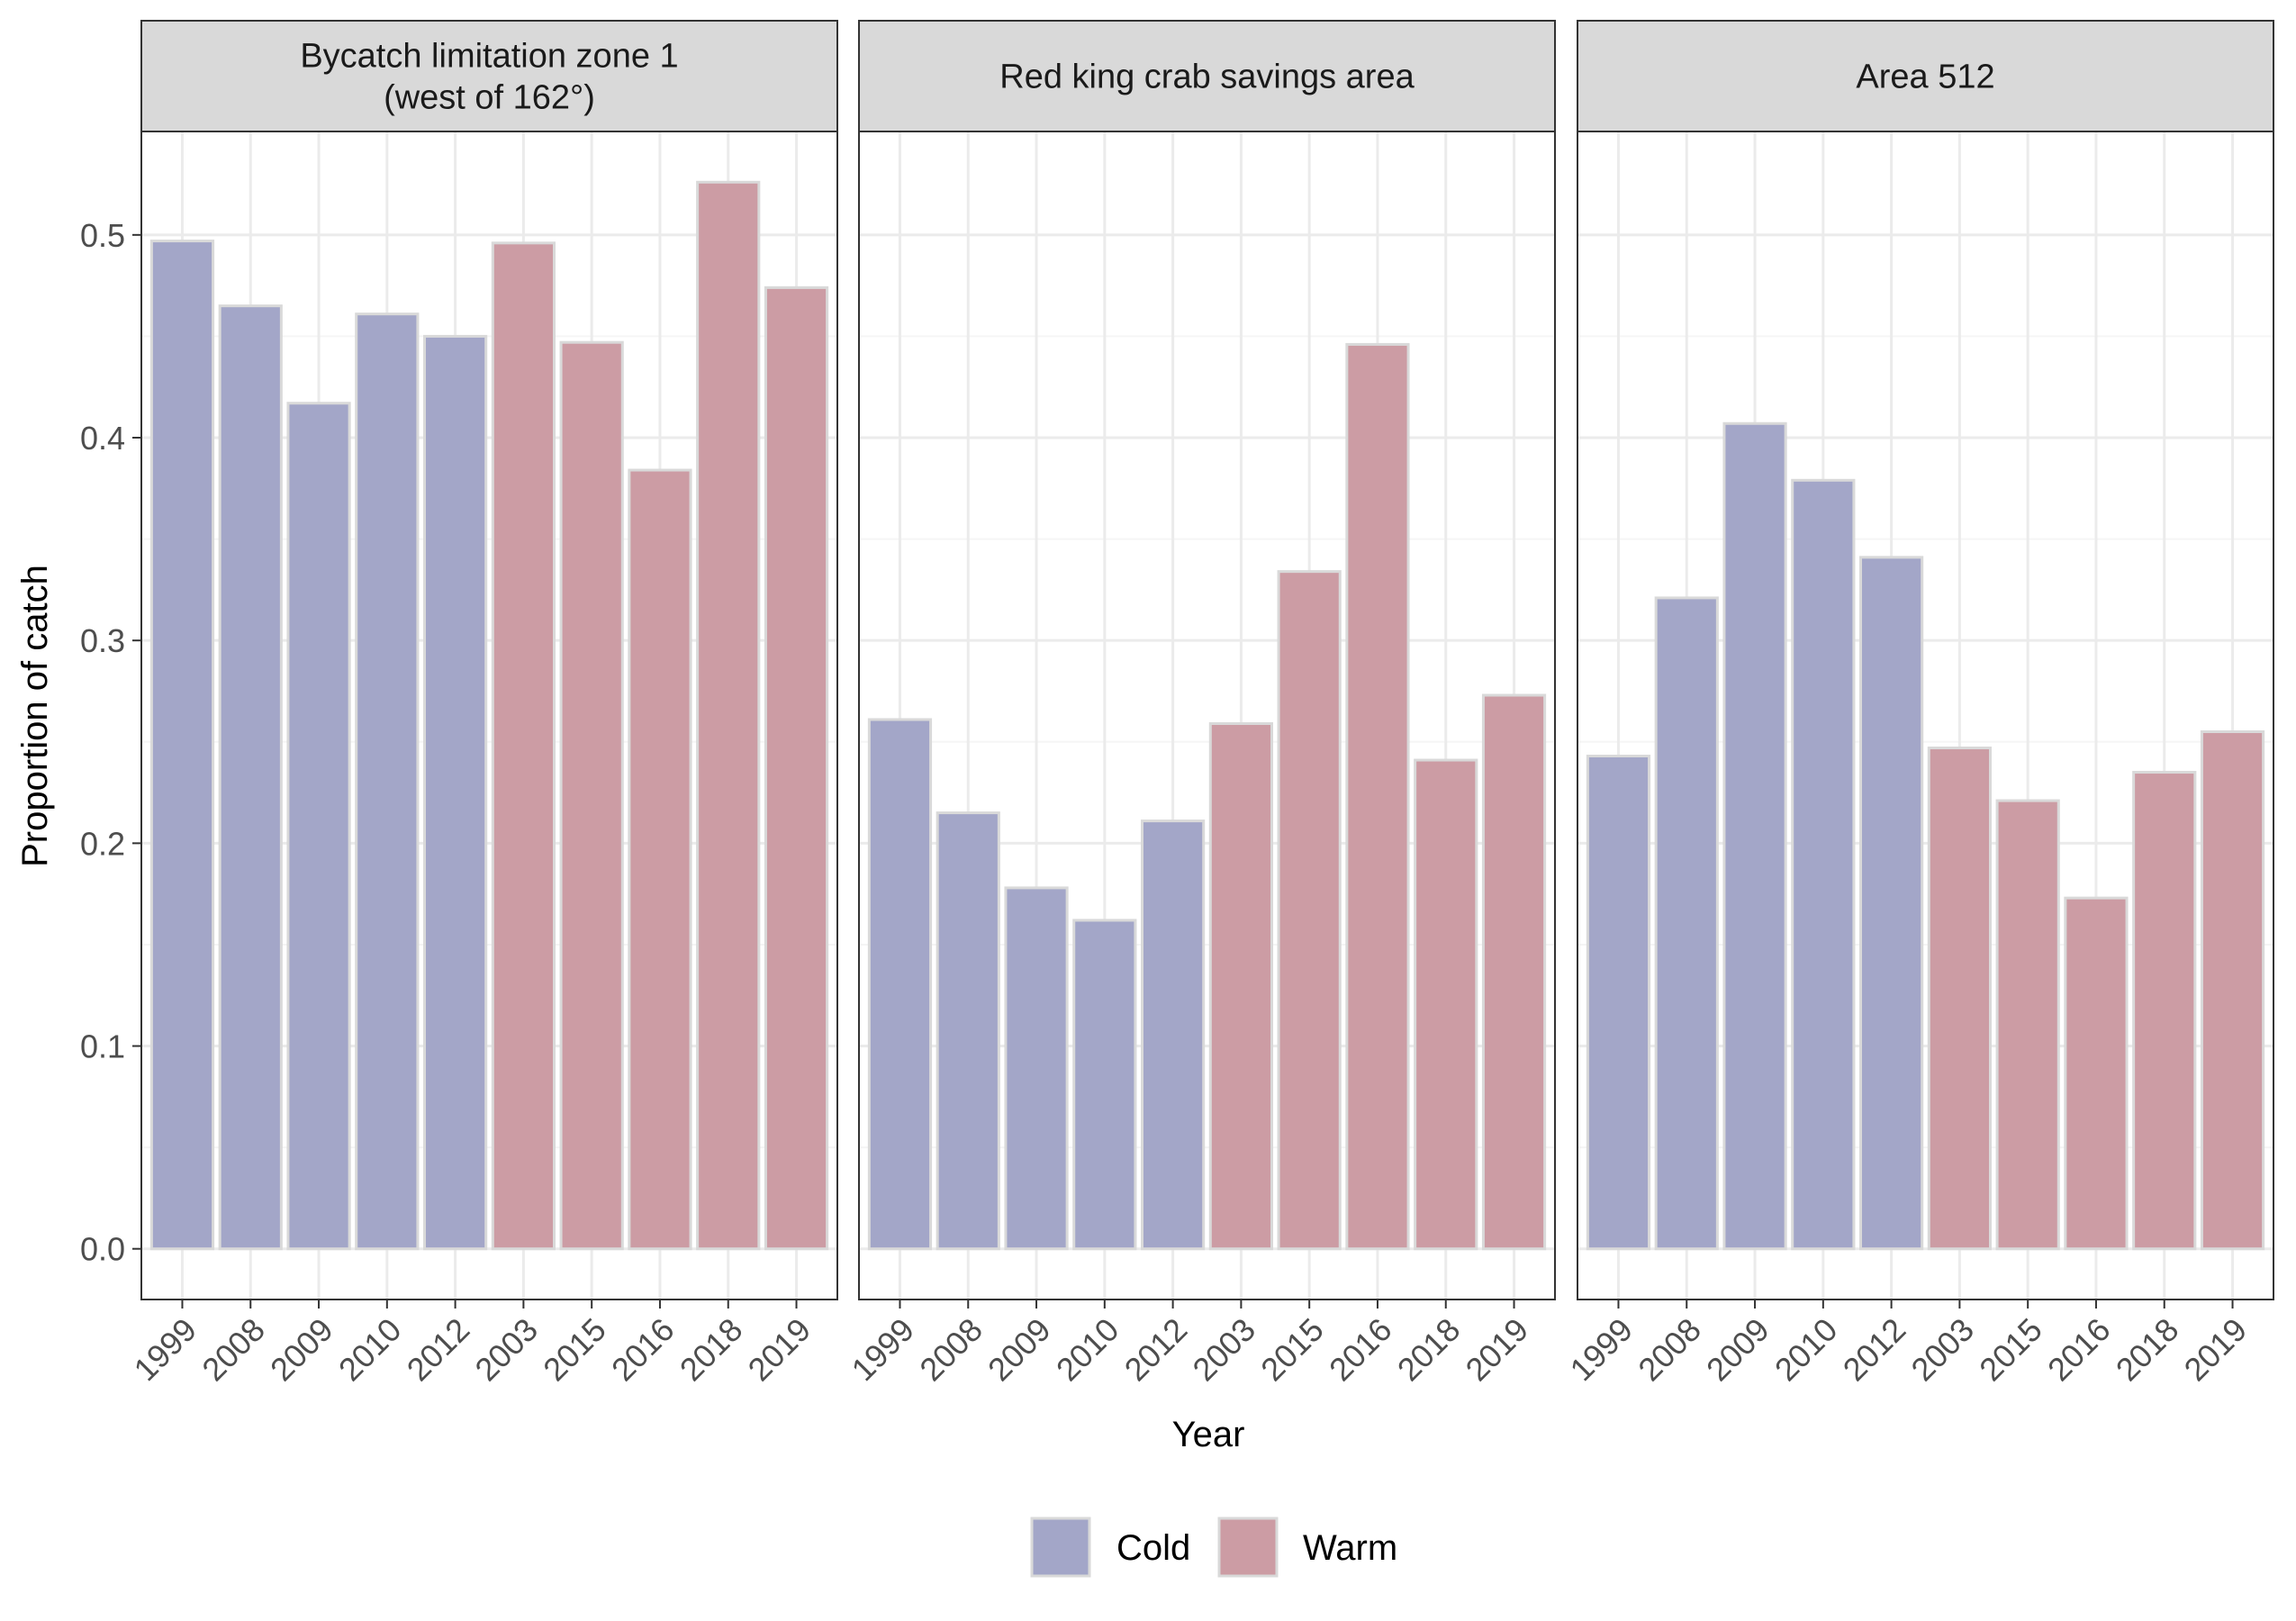  I want to click on facet-title: Red king crab savings area, so click(1207, 77).